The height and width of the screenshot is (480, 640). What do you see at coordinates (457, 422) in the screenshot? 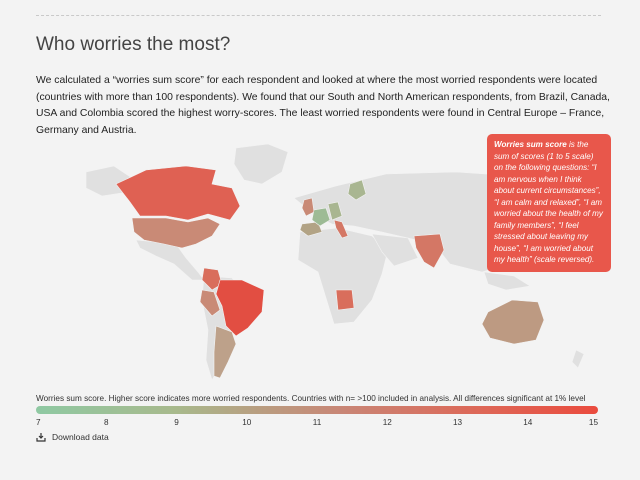
I see `legend-tick: 13` at bounding box center [457, 422].